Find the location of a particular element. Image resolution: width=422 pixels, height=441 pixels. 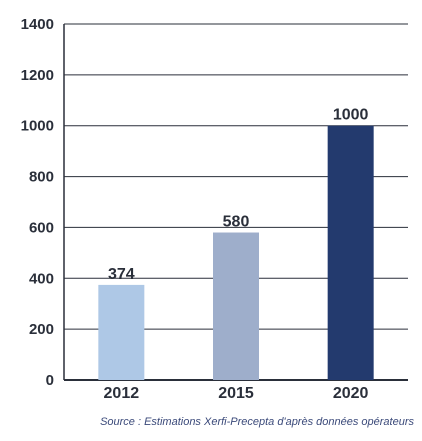

y-tick-label: 800 is located at coordinates (41, 177).